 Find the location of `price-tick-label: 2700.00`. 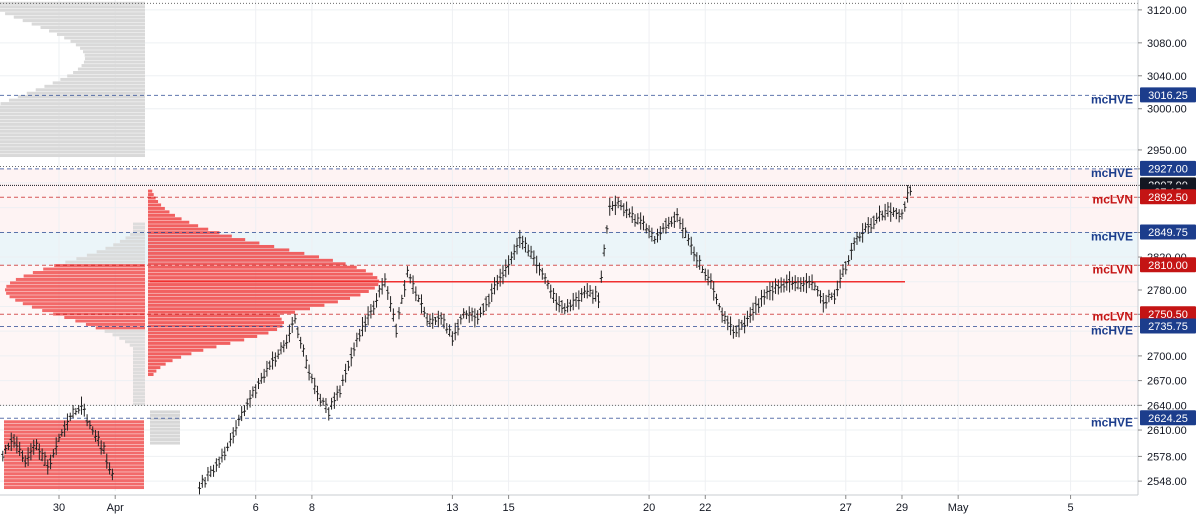

price-tick-label: 2700.00 is located at coordinates (1167, 357).